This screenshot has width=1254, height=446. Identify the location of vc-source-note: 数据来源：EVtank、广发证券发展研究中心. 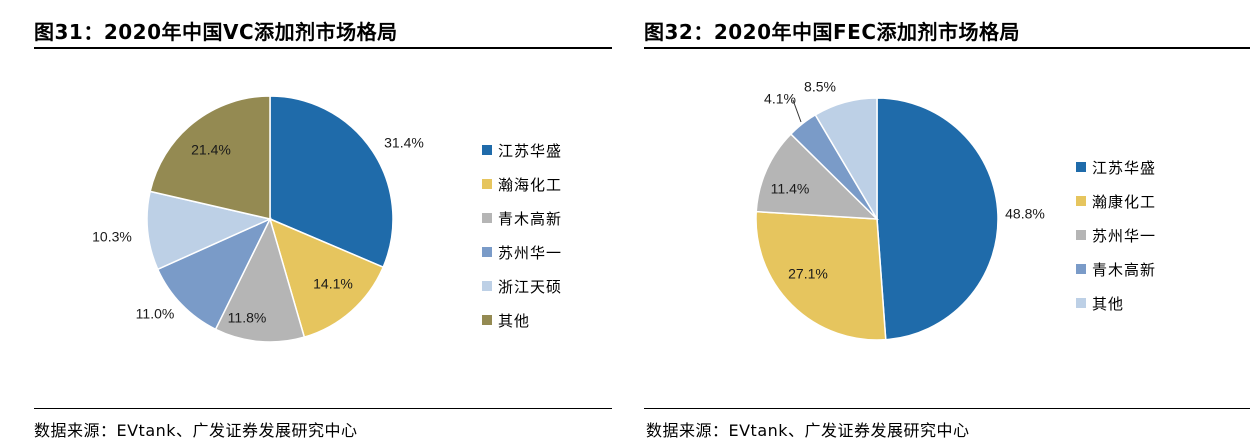
(196, 430).